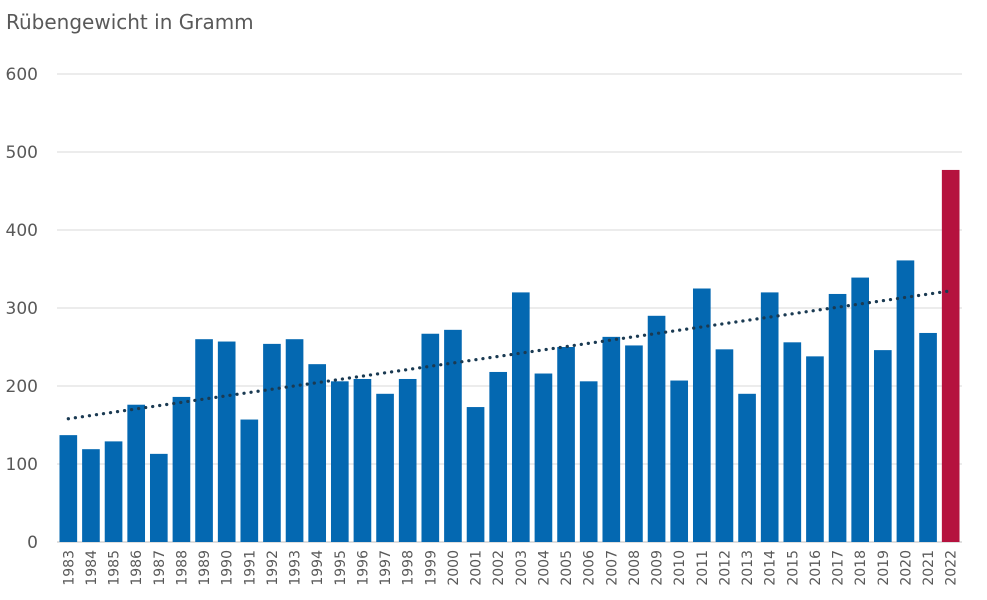 Image resolution: width=987 pixels, height=600 pixels. I want to click on y-tick-label: 300, so click(22, 309).